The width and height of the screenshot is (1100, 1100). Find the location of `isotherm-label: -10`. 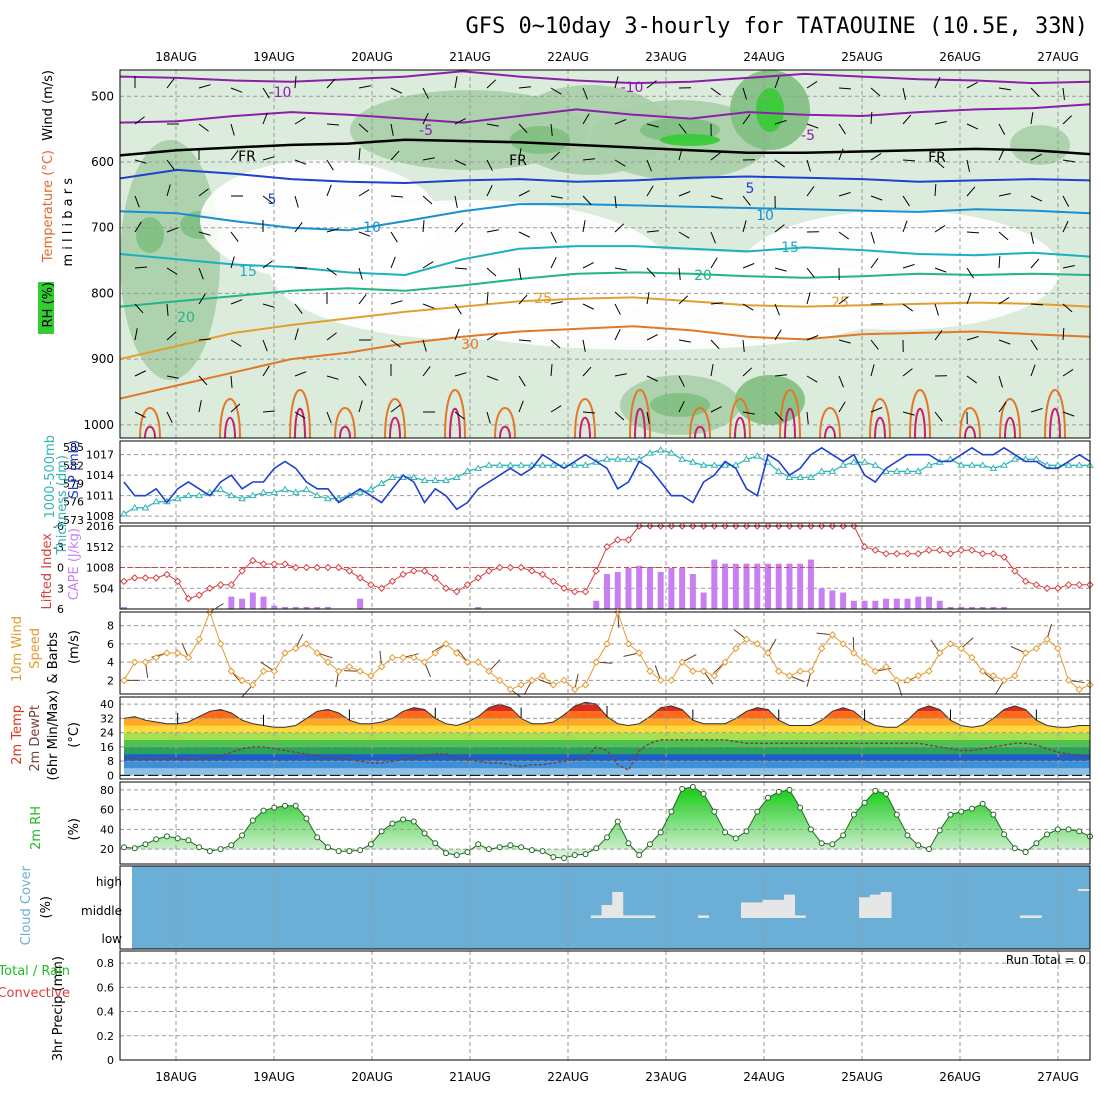

isotherm-label: -10 is located at coordinates (632, 88).